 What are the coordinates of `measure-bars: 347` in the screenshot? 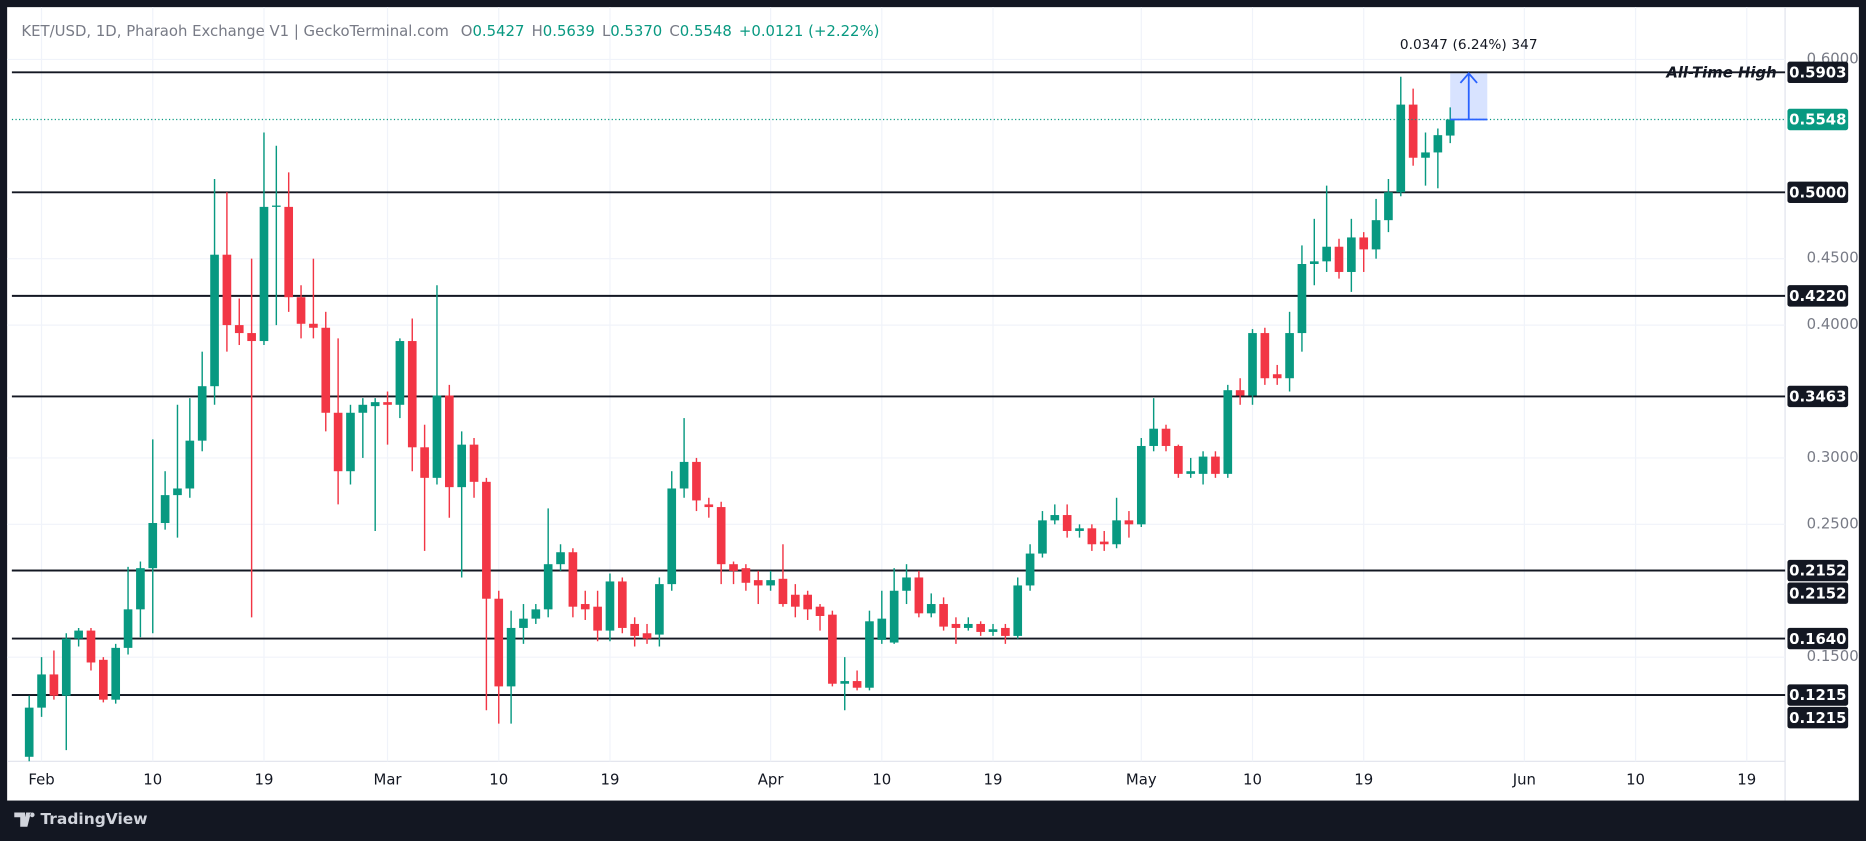 It's located at (1524, 45).